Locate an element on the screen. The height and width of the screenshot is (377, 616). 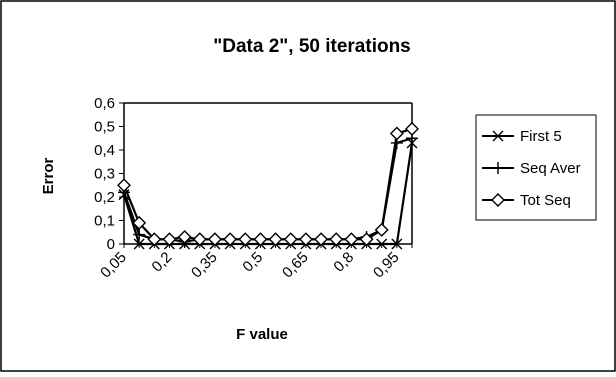
legend-entry: Tot Seq is located at coordinates (526, 200).